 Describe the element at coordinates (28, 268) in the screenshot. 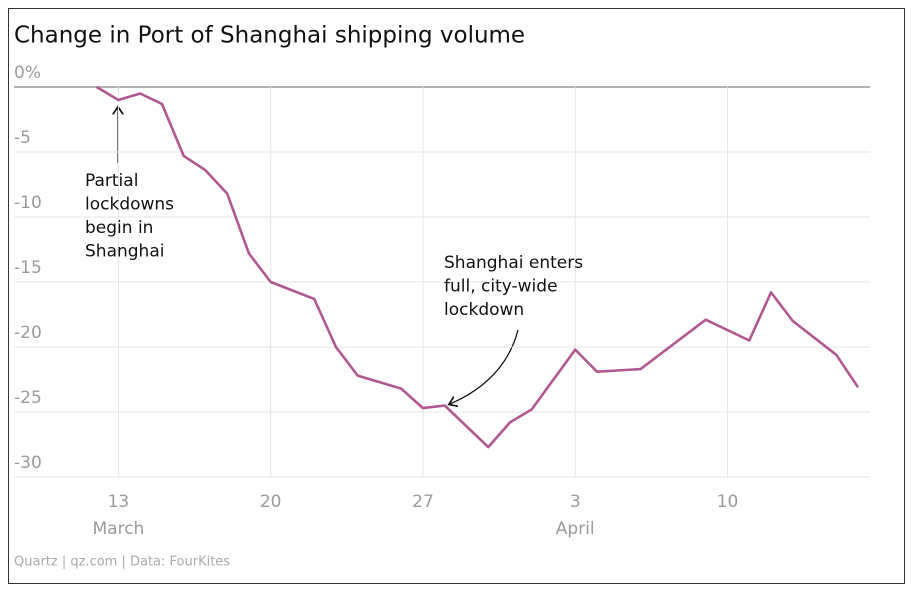

I see `y-tick-label: -15` at that location.